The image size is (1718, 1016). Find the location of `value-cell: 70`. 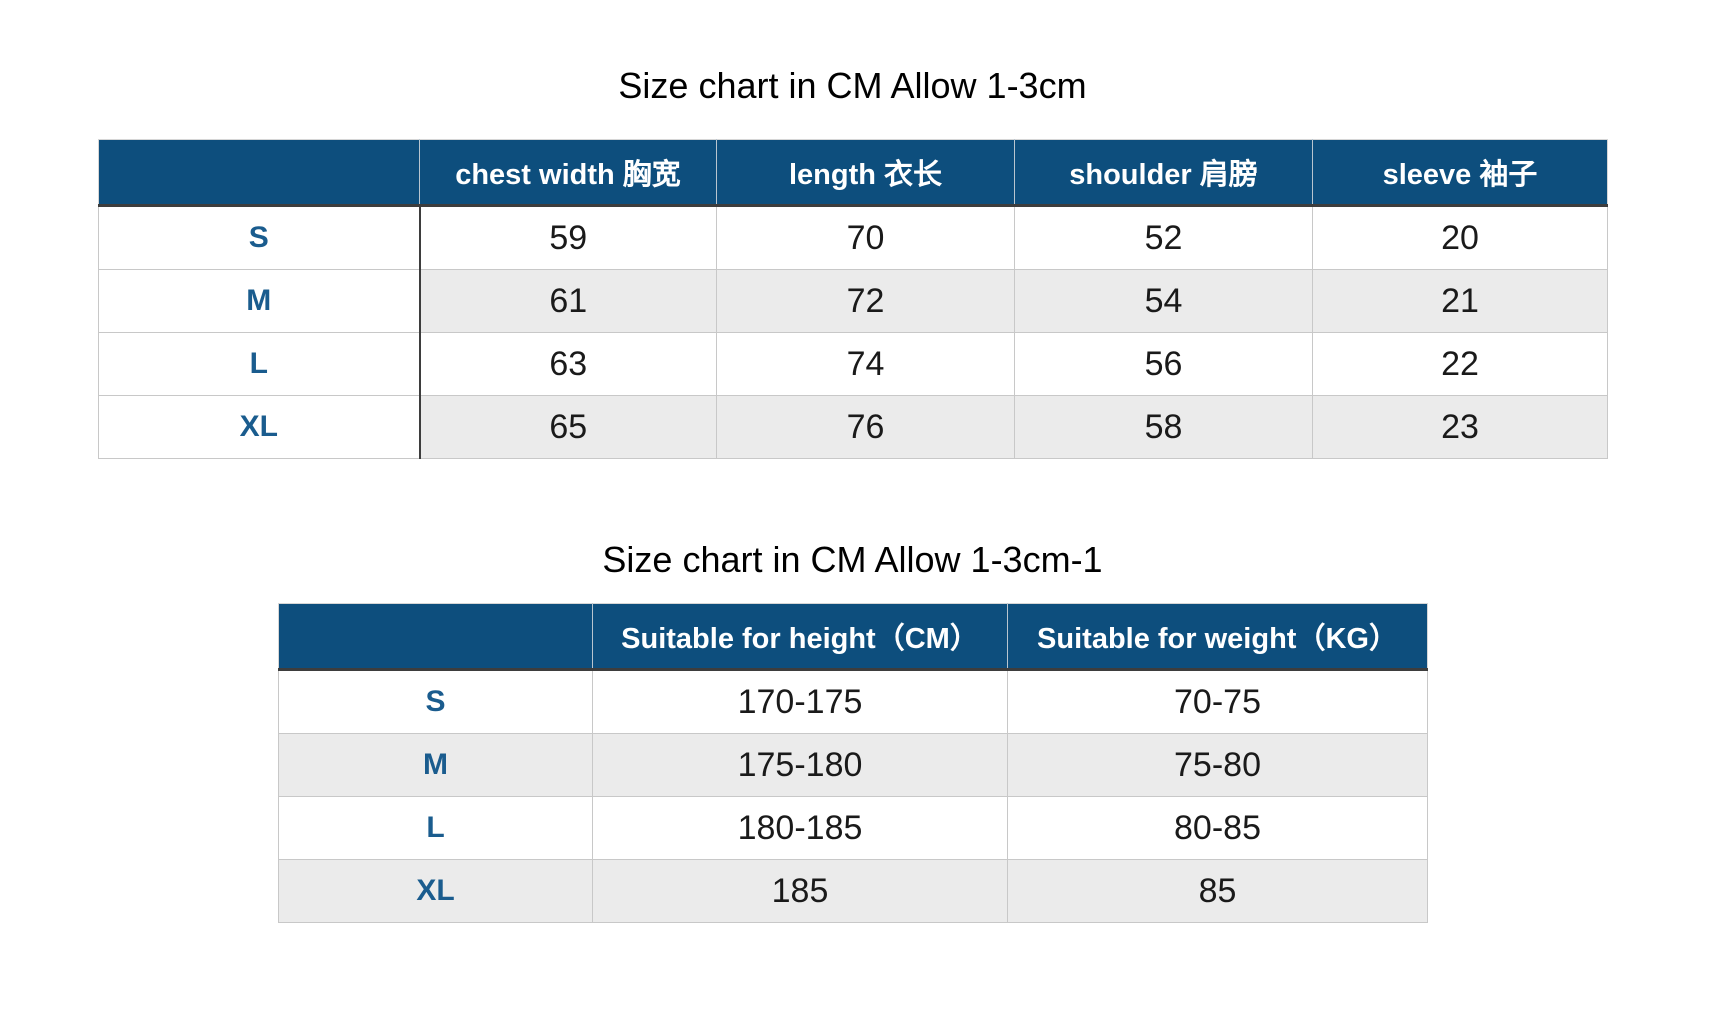

value-cell: 70 is located at coordinates (865, 237).